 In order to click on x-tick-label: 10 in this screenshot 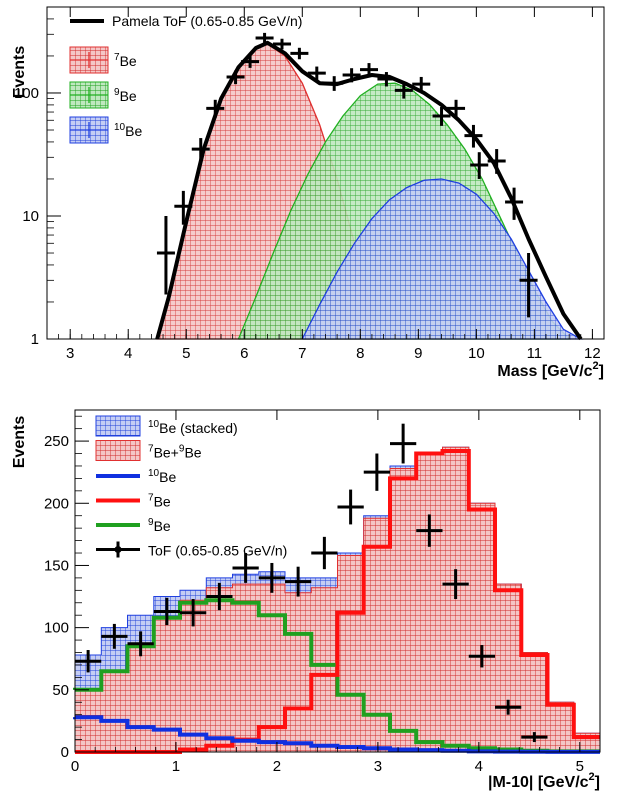, I will do `click(476, 353)`.